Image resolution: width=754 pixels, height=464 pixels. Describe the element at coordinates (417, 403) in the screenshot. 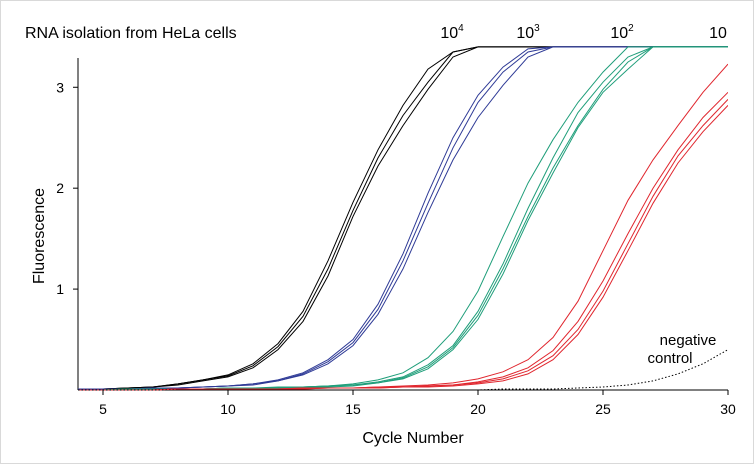

I see `x-ticks: 5 10 15 20 25 30` at that location.